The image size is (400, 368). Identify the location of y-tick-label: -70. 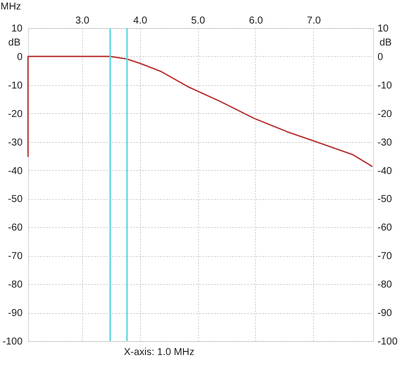
(15, 256).